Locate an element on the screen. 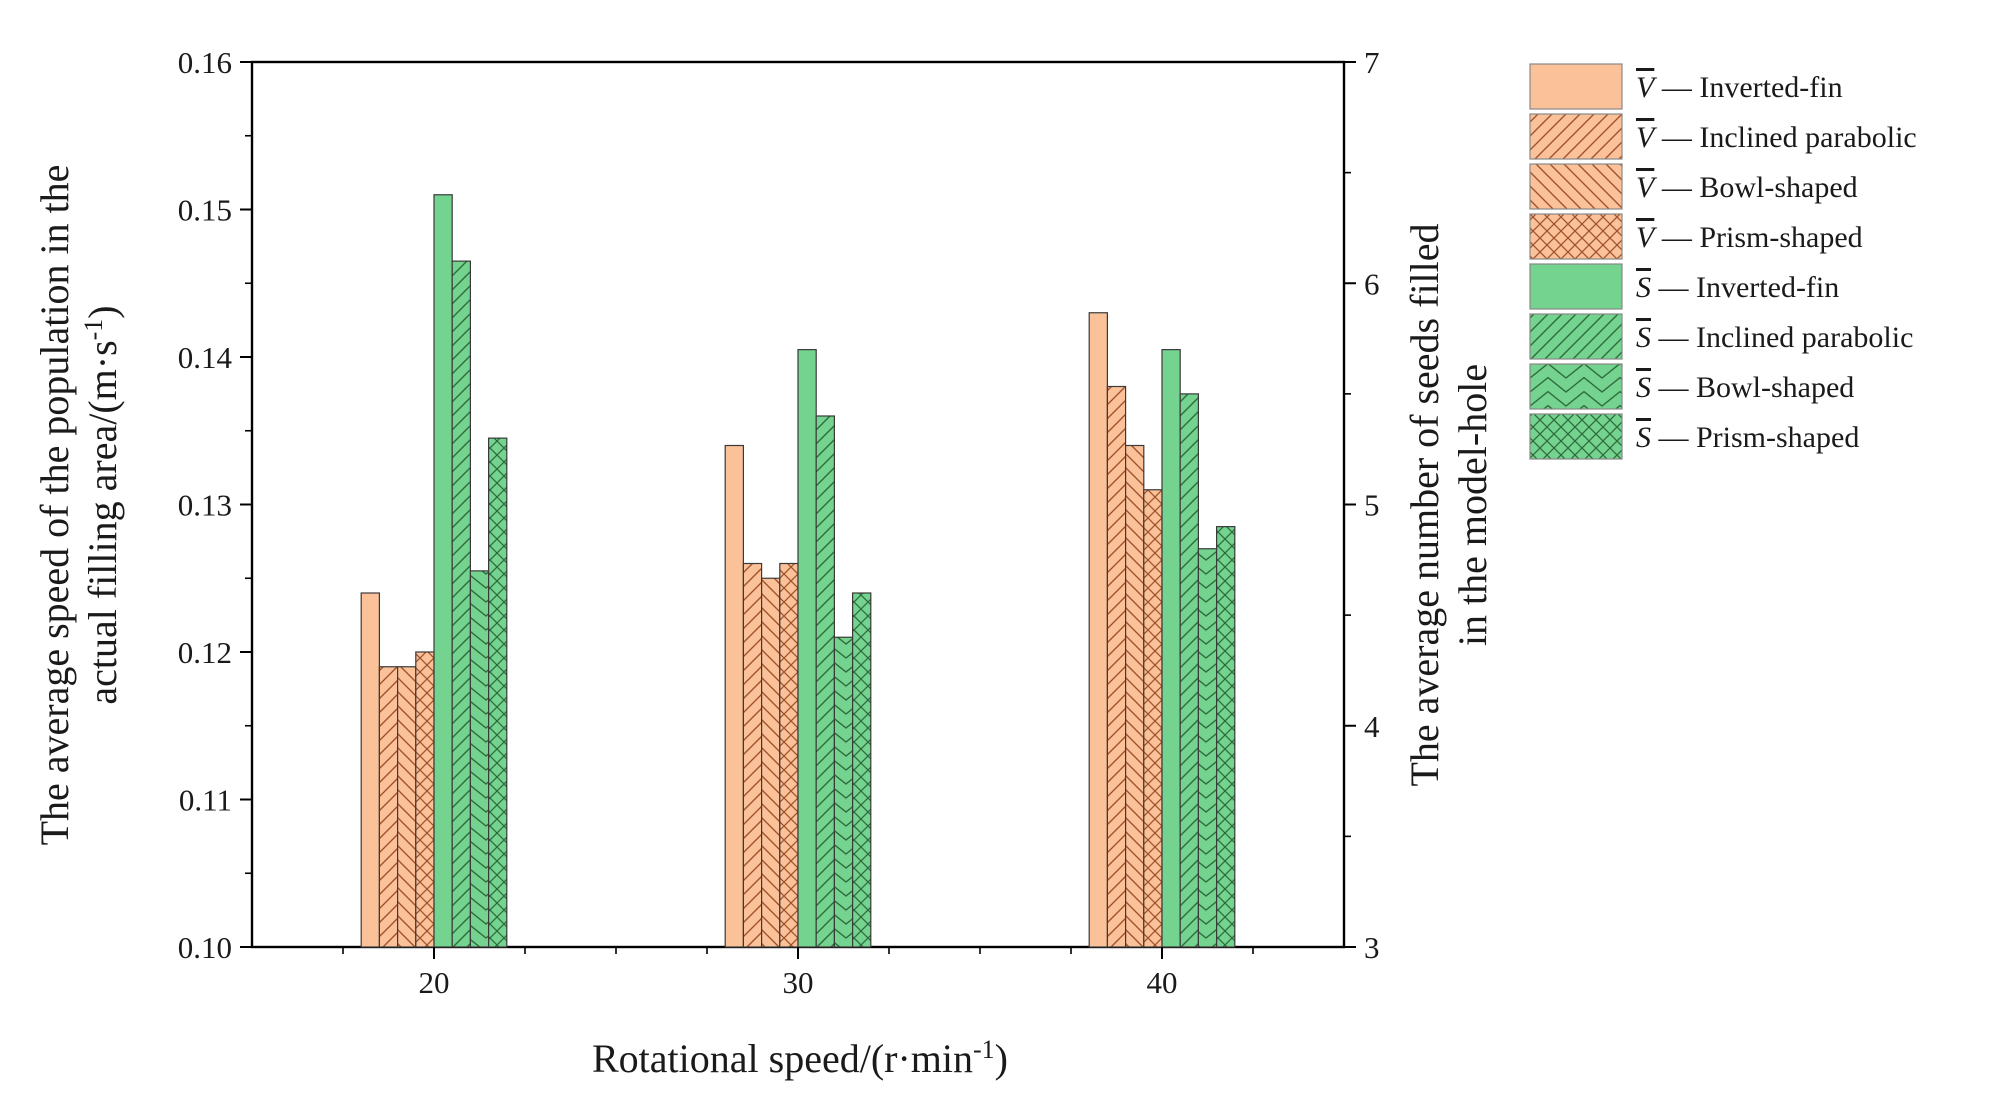 Image resolution: width=1998 pixels, height=1104 pixels. x-tick-label: 20 is located at coordinates (434, 982).